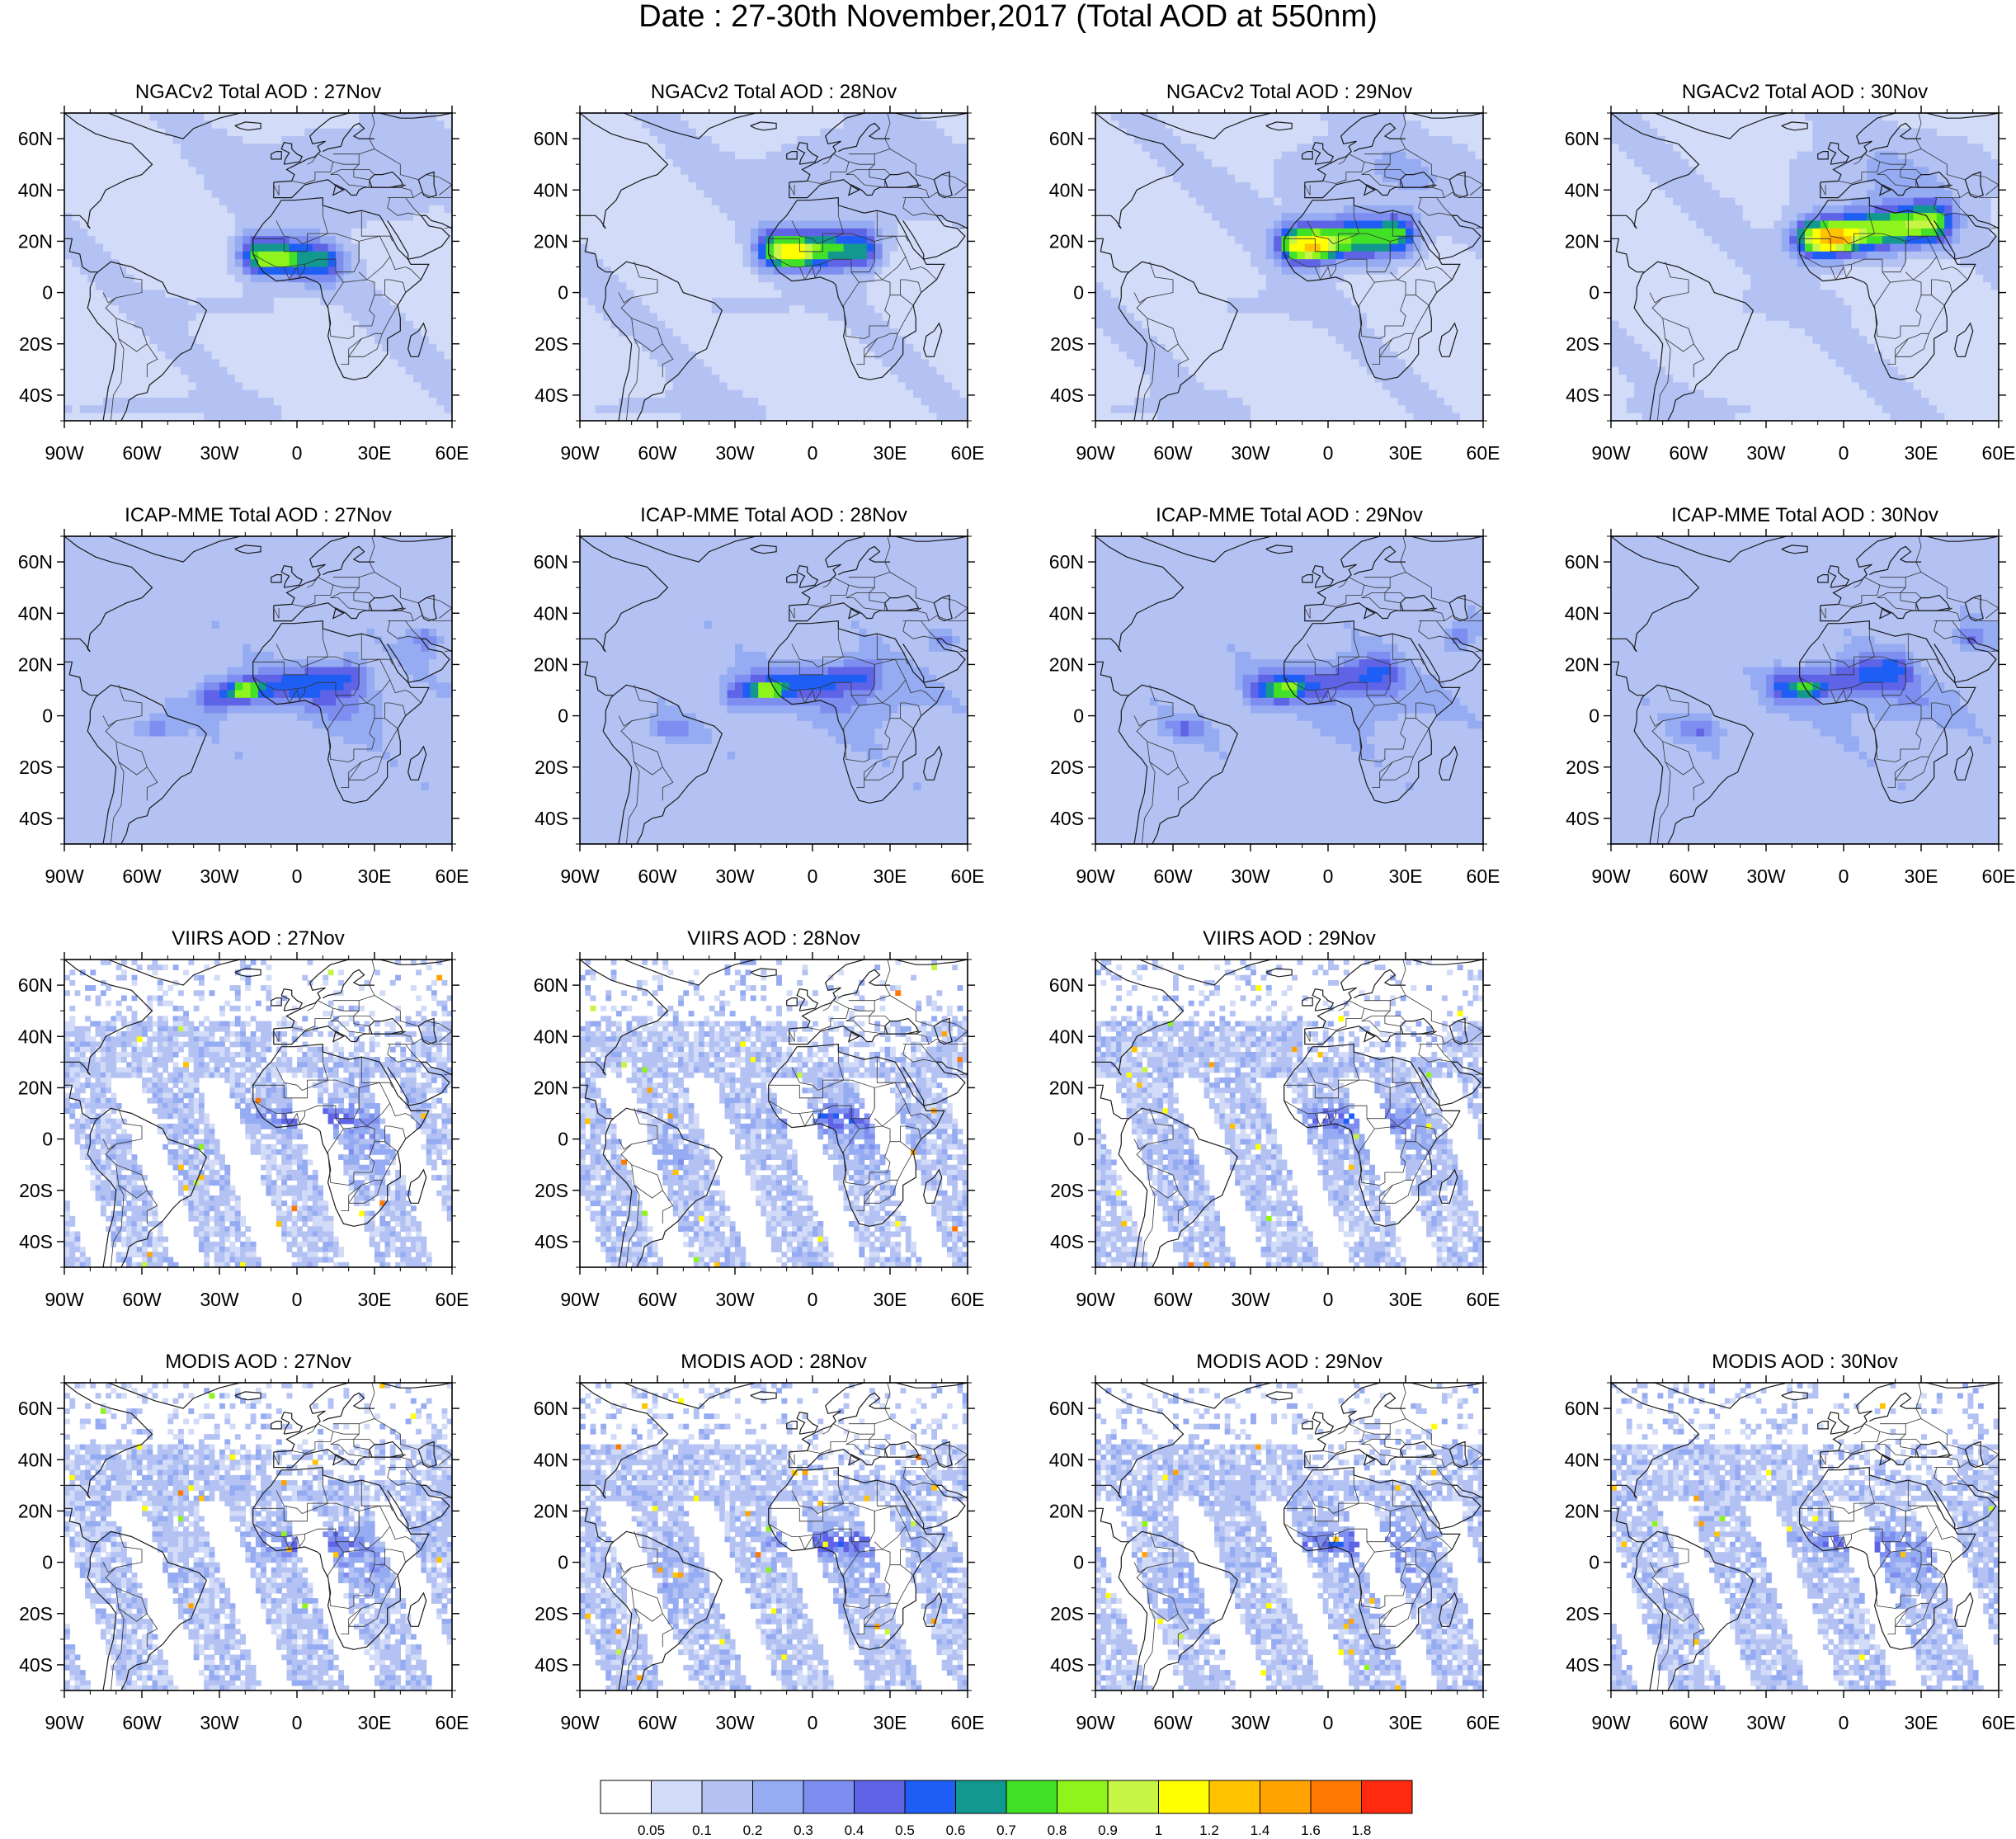  What do you see at coordinates (854, 1830) in the screenshot?
I see `colorbar-label: 0.4` at bounding box center [854, 1830].